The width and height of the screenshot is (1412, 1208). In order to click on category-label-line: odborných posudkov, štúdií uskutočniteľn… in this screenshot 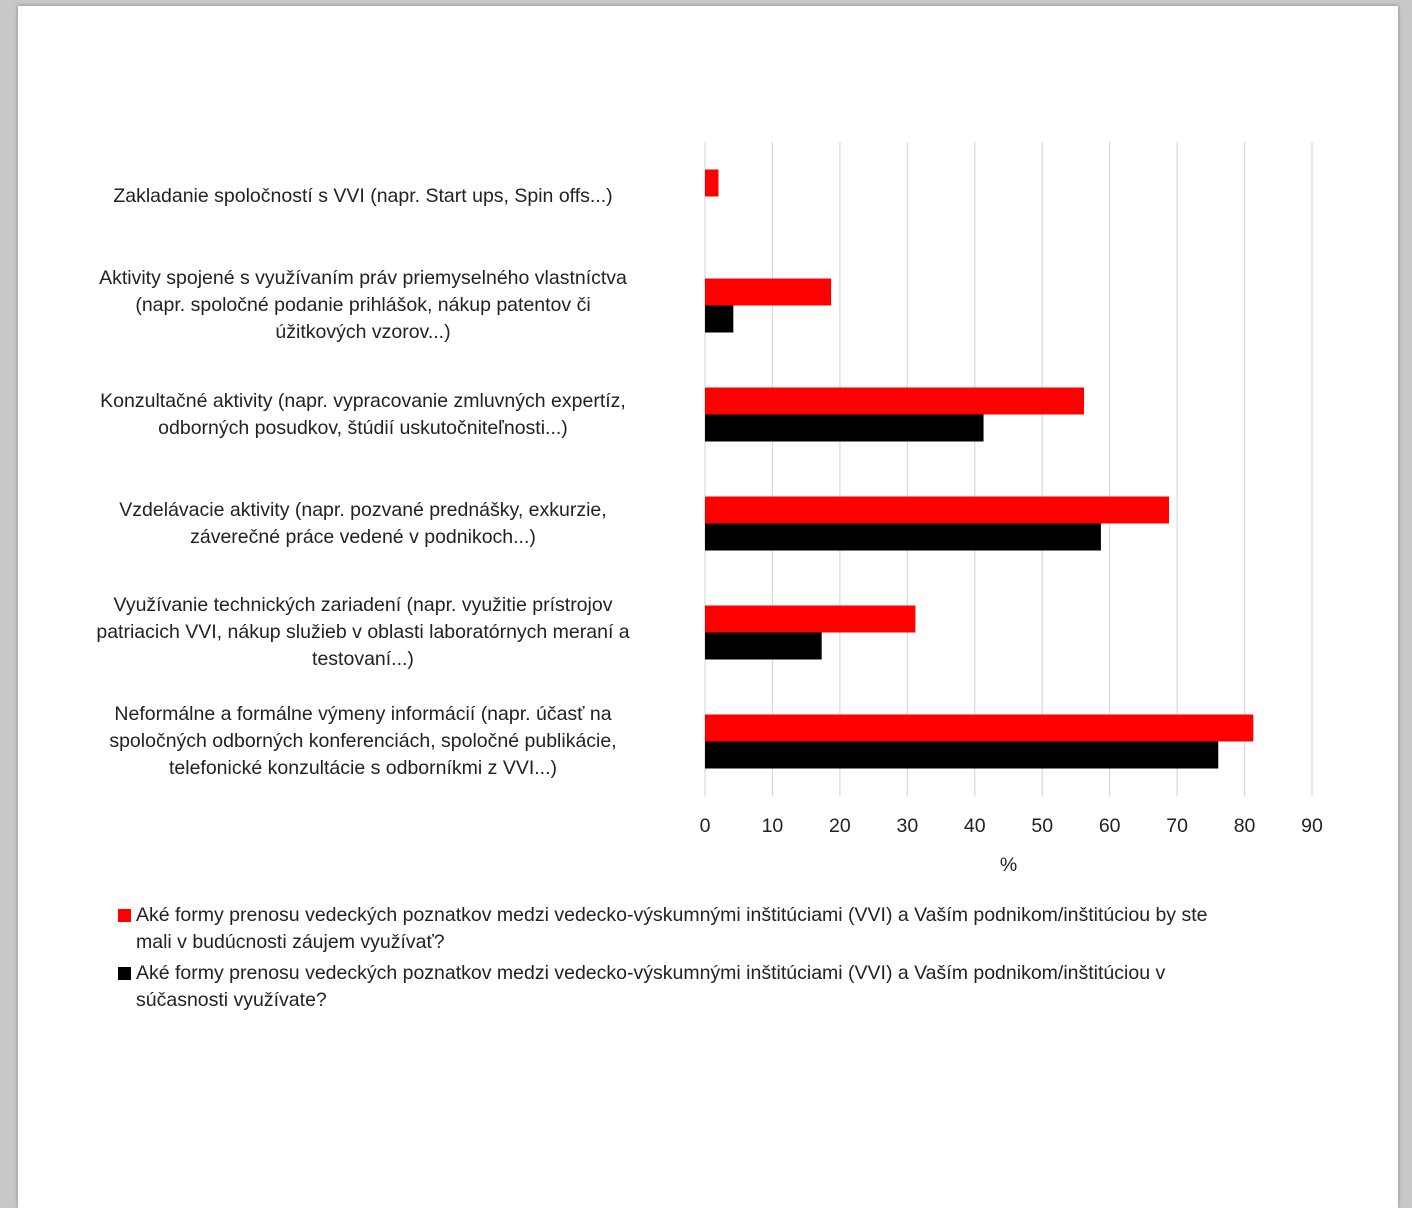, I will do `click(363, 427)`.